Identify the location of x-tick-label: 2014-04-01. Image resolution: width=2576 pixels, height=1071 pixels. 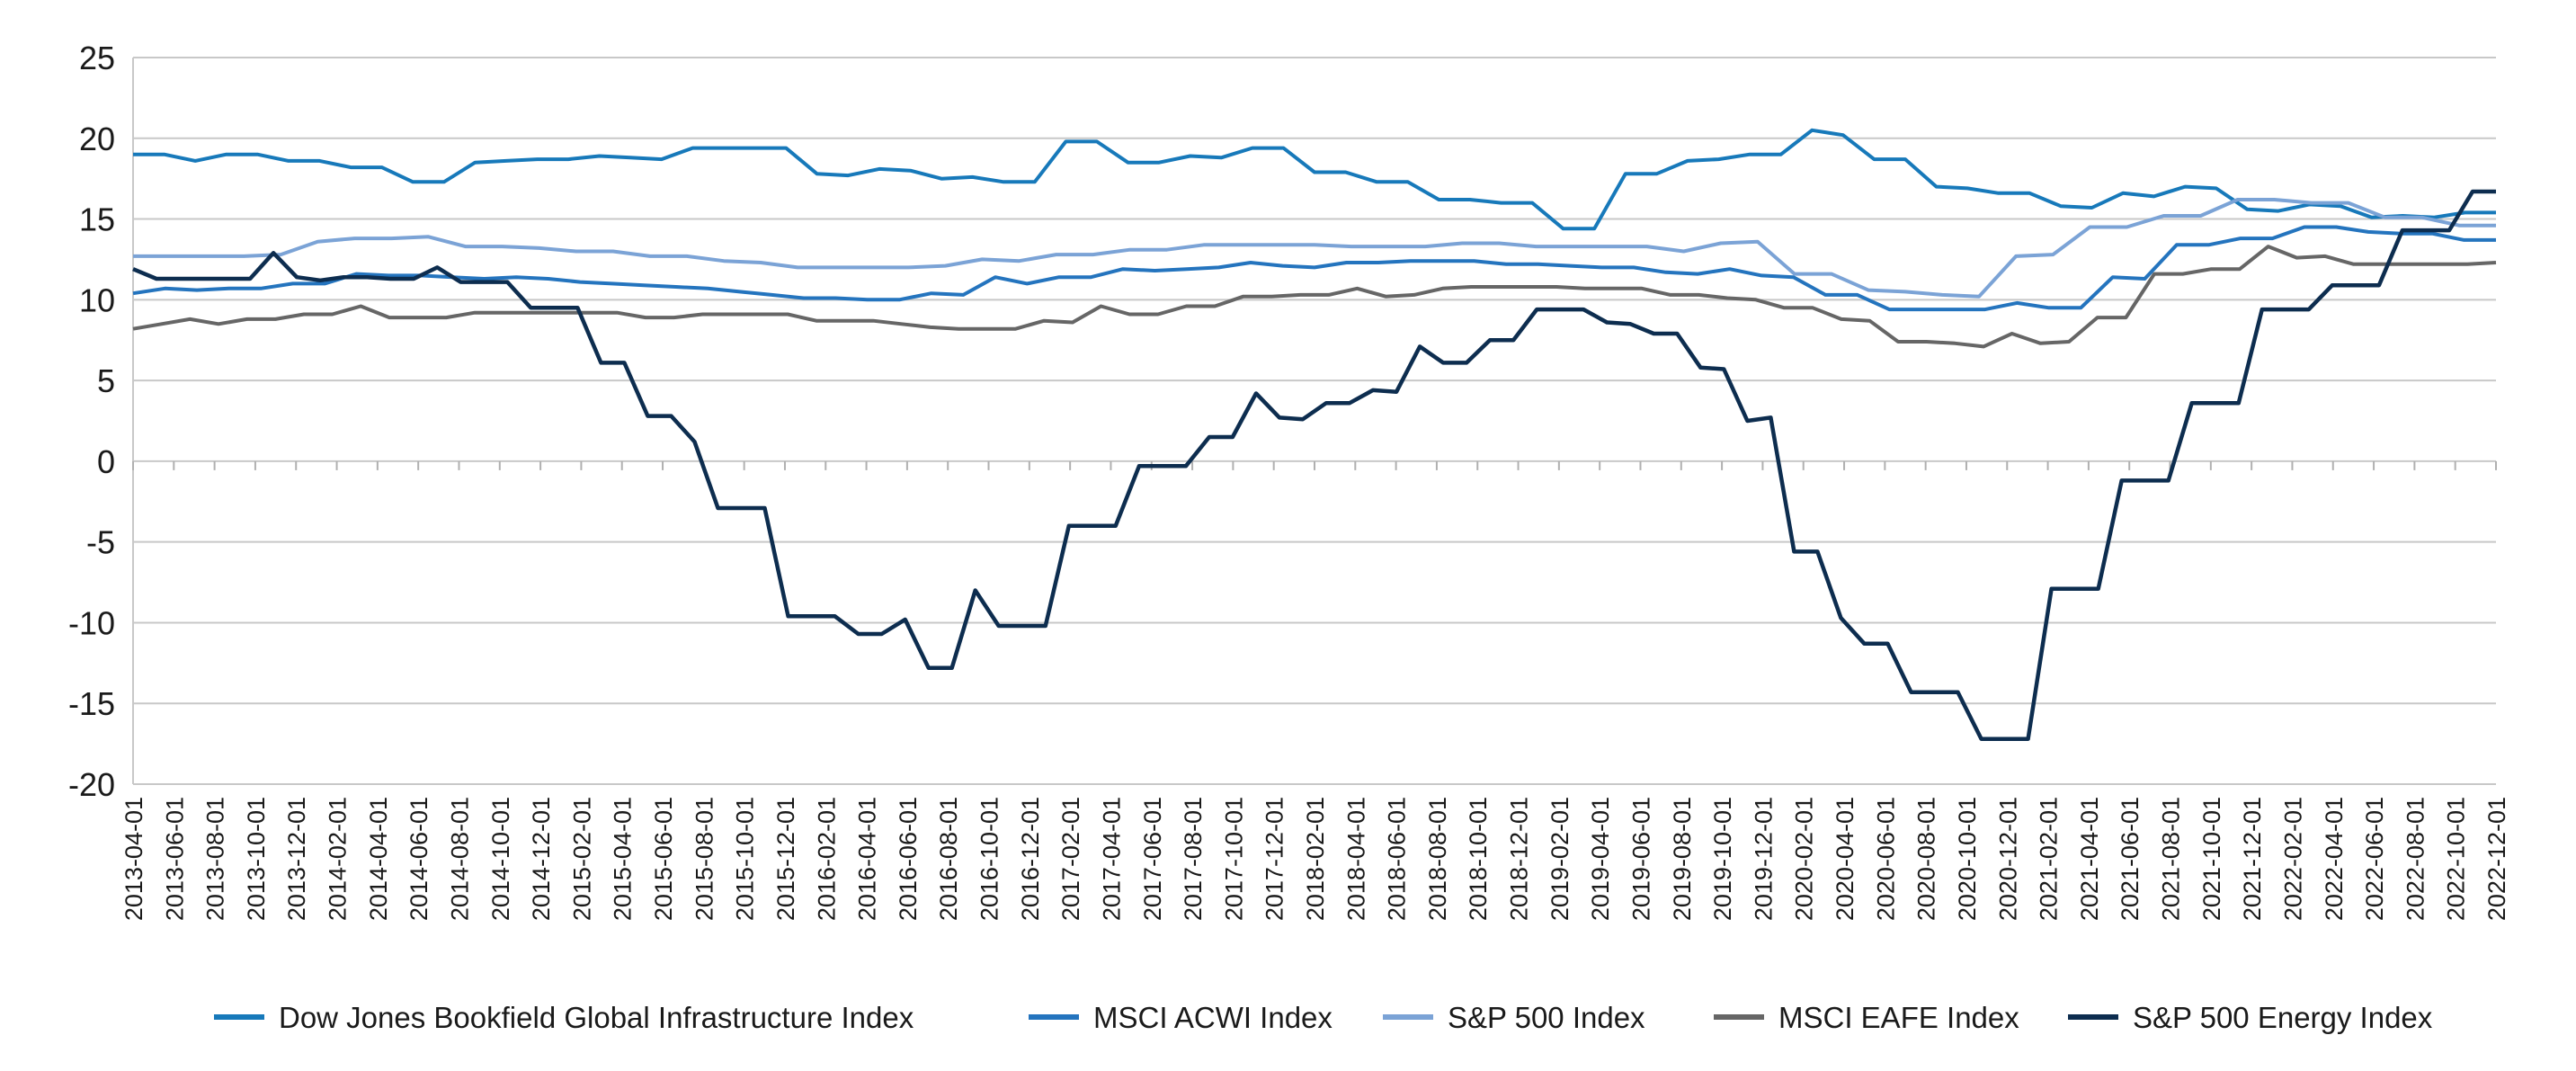
(379, 859).